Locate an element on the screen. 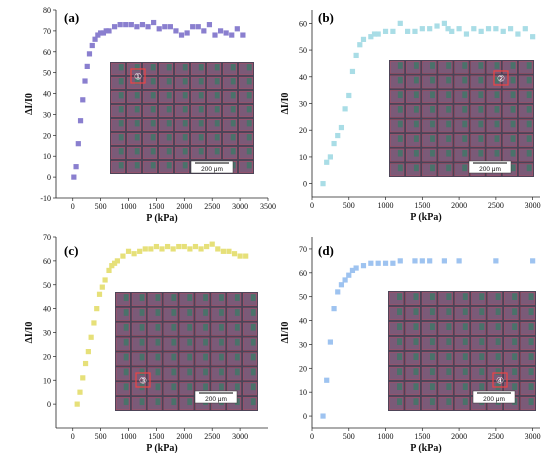 This screenshot has height=453, width=550. x-tick-label: 1000 is located at coordinates (386, 436).